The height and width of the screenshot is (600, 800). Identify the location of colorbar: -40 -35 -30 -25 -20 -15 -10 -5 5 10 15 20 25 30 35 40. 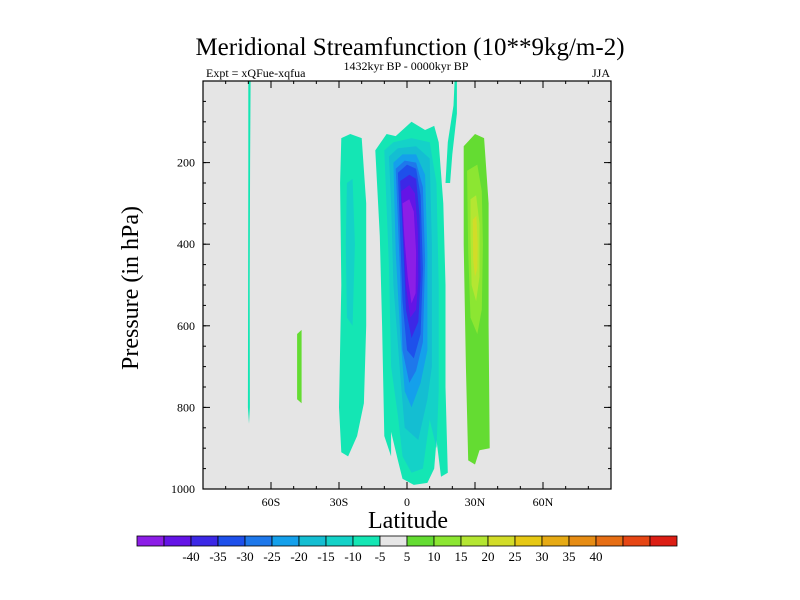
(407, 549).